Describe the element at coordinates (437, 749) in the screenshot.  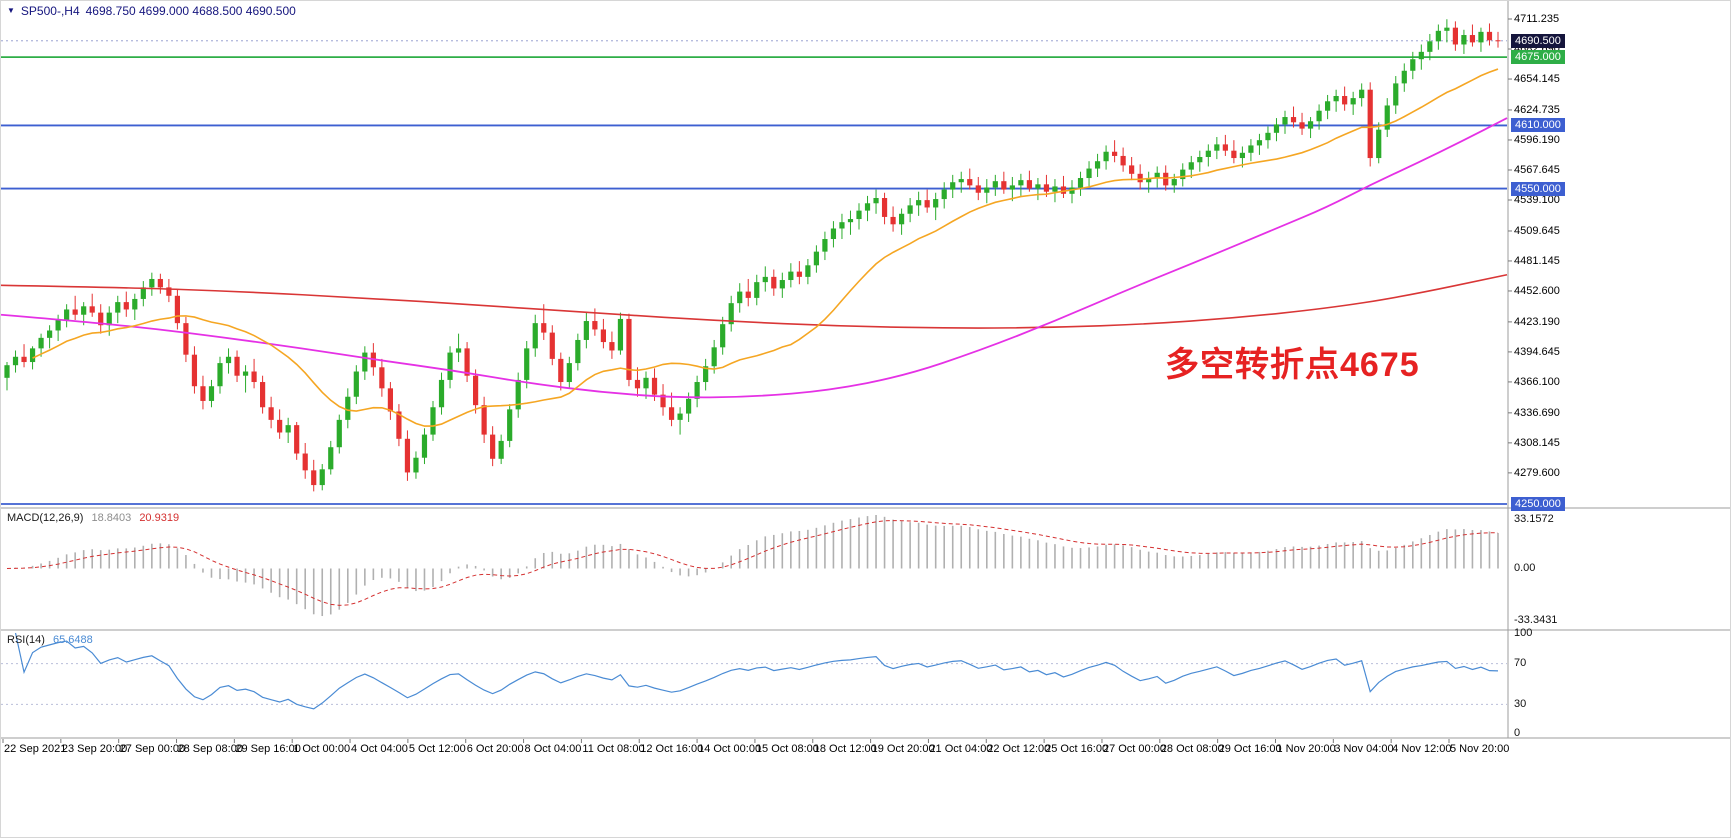
I see `time-axis-label: 5 Oct 12:00` at that location.